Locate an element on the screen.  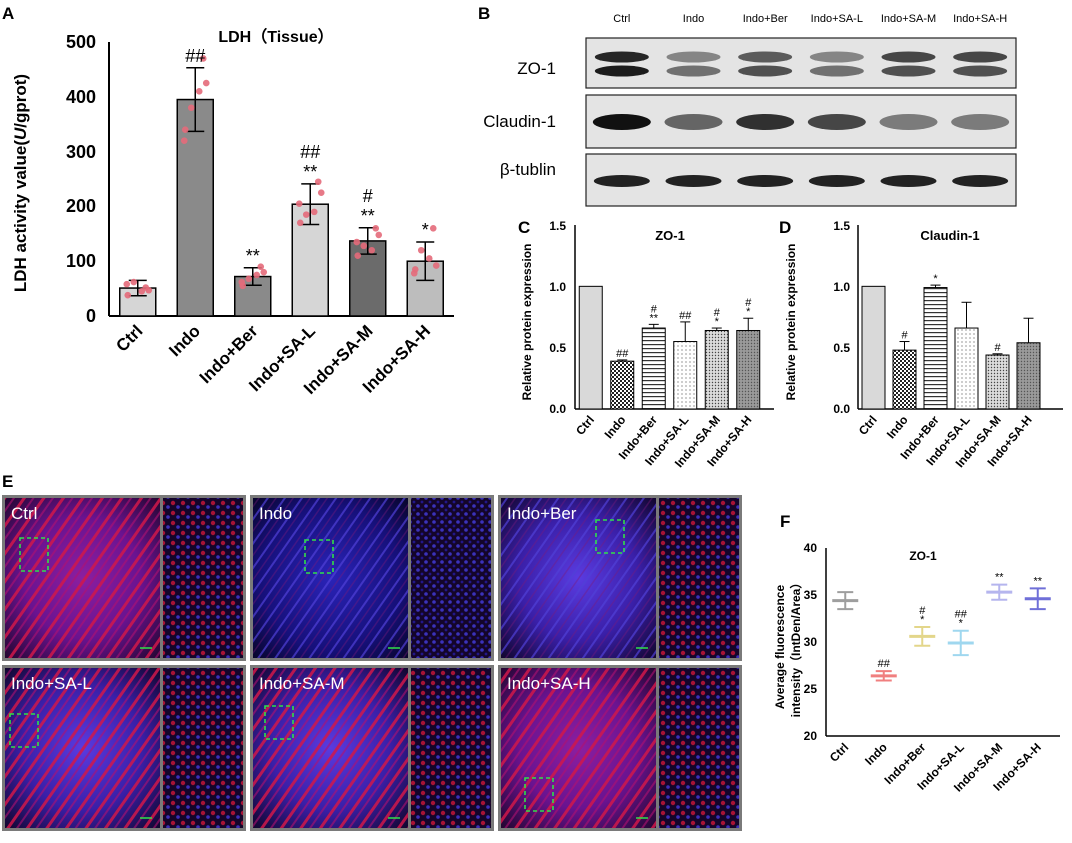
panel-a-ytick-label: 100 is located at coordinates (81, 261).